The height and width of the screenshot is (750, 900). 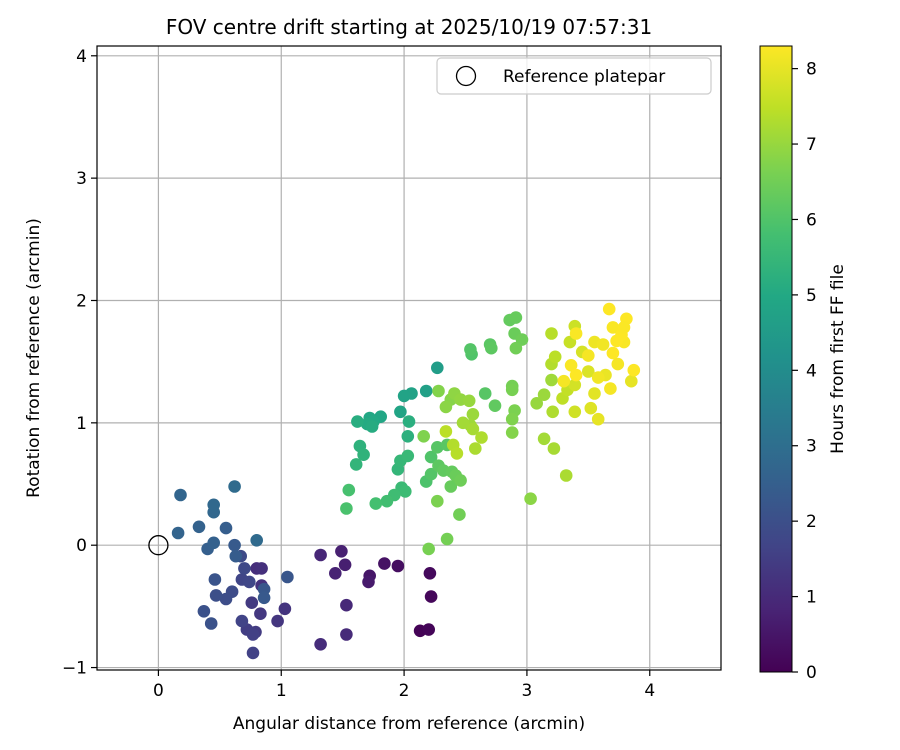 I want to click on y-tick-label: 1, so click(x=81, y=424).